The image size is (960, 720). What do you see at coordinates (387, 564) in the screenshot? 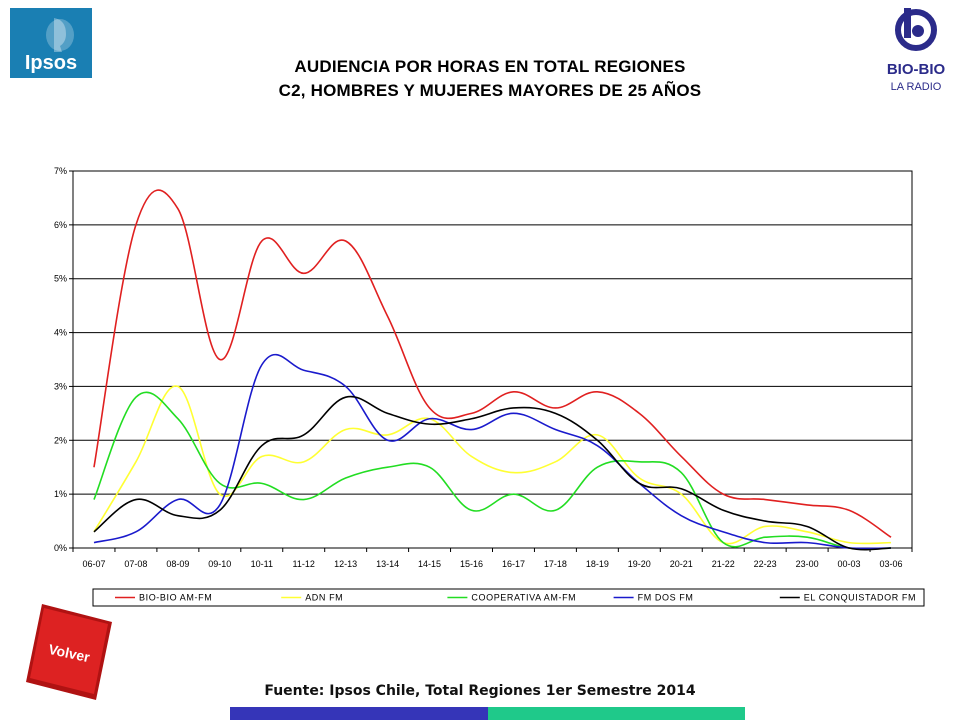
I see `x-tick-label: 13-14` at bounding box center [387, 564].